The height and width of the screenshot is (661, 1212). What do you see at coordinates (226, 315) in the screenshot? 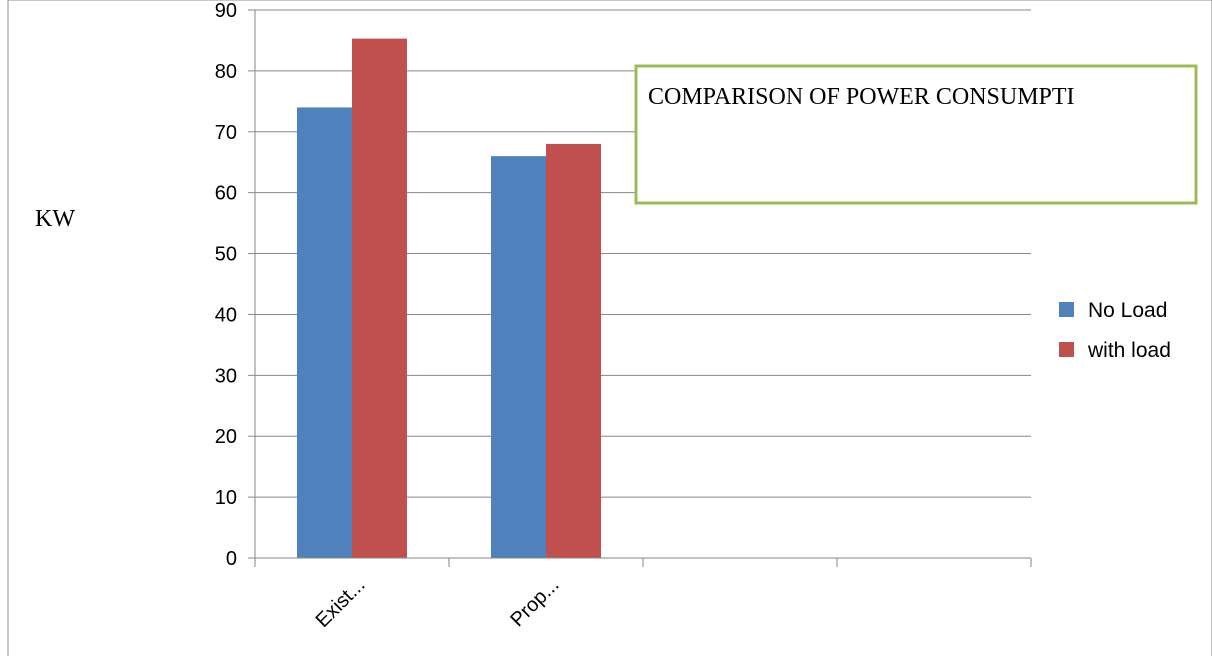
I see `y-tick-label: 40` at bounding box center [226, 315].